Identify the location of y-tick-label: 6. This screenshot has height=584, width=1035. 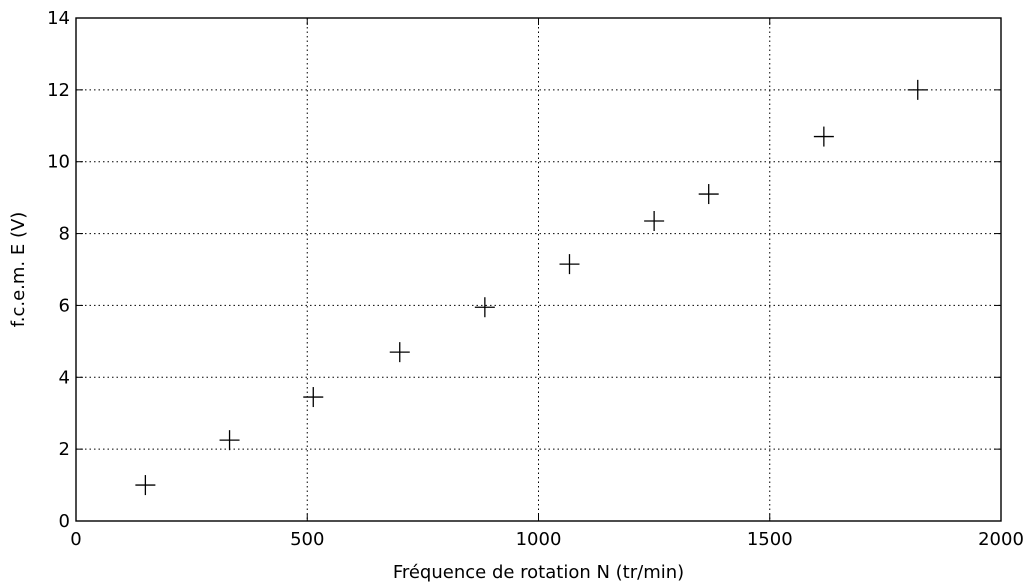
(64, 305).